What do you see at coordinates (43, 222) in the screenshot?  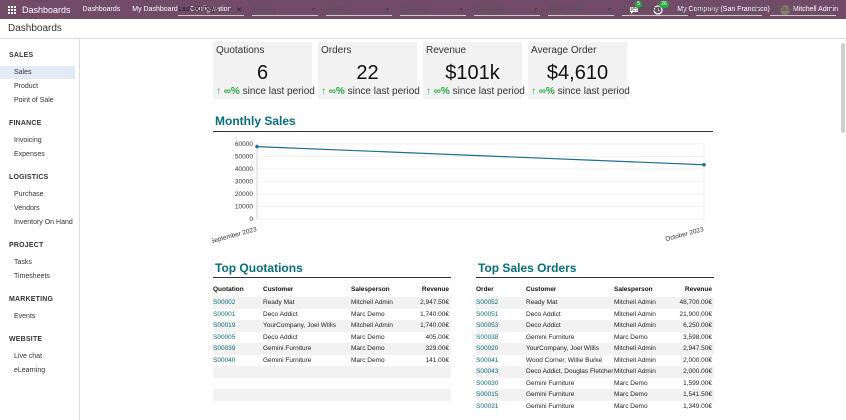 I see `sidebar-item-inventory-on-hand: Inventory On Hand` at bounding box center [43, 222].